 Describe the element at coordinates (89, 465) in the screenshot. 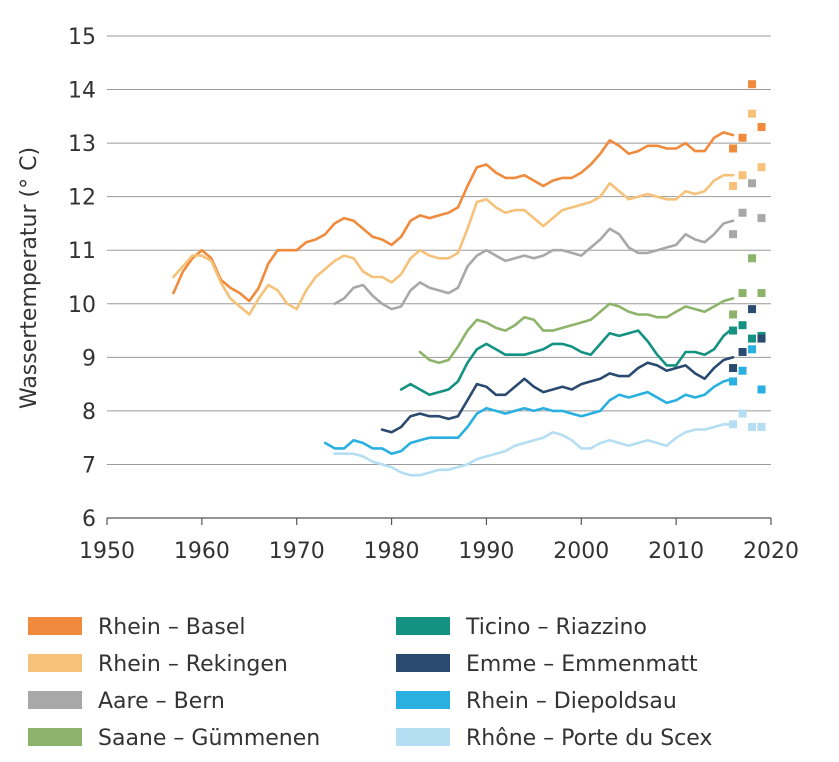

I see `y-tick-label: 7` at that location.